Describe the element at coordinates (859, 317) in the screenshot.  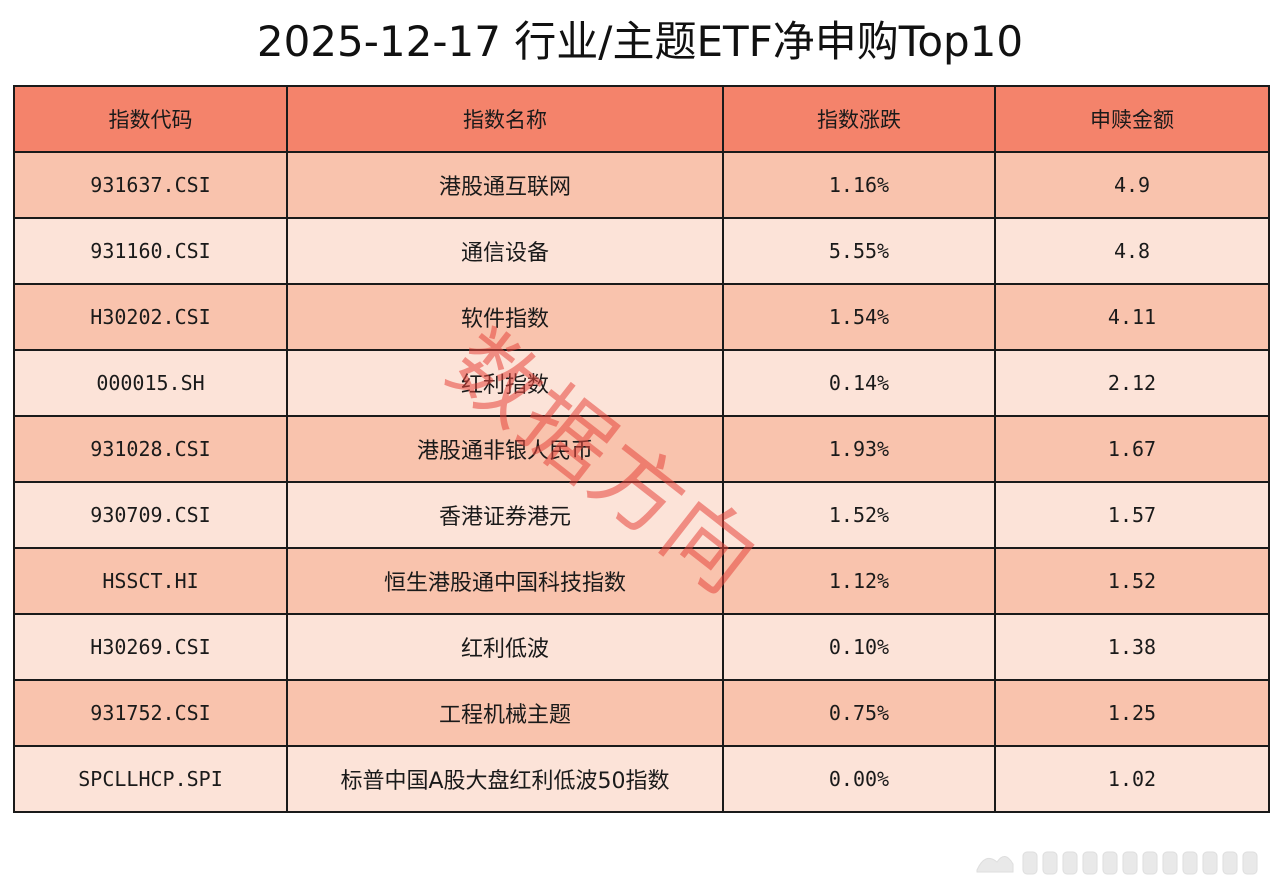
I see `index-change-cell: 1.54%` at that location.